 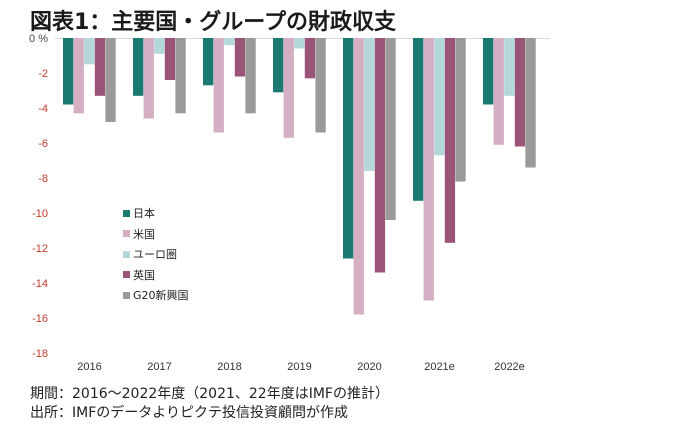 What do you see at coordinates (40, 319) in the screenshot?
I see `y-tick-label: -16` at bounding box center [40, 319].